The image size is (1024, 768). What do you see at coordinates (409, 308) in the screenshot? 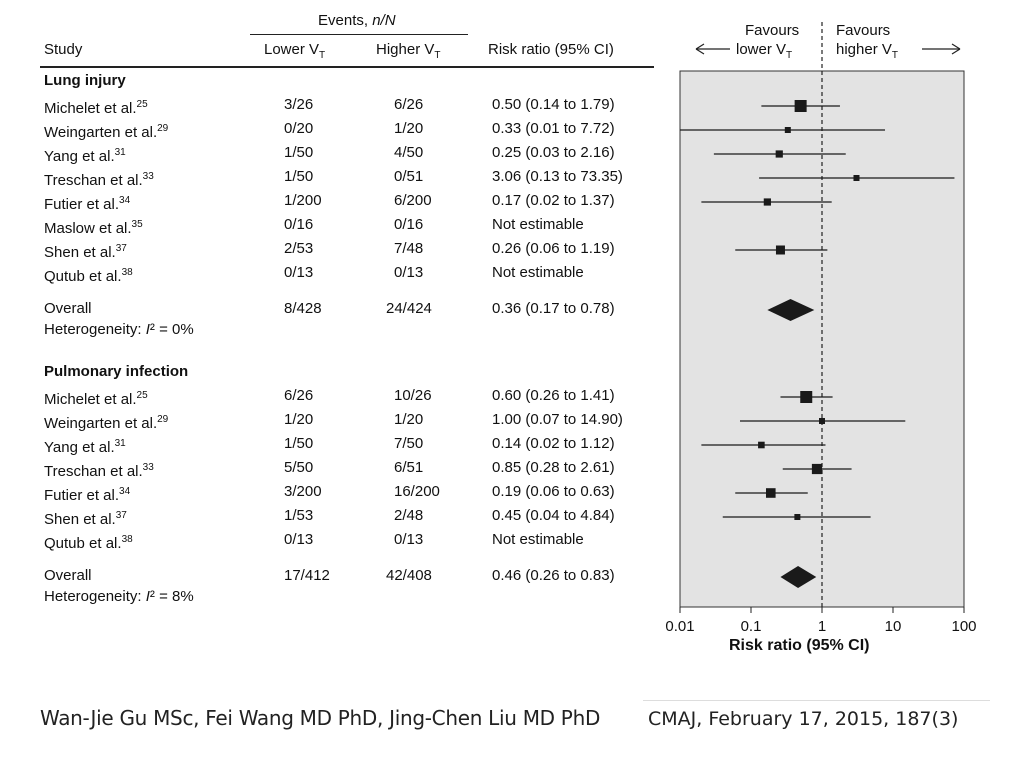
I see `overall-higher: 24/424` at bounding box center [409, 308].